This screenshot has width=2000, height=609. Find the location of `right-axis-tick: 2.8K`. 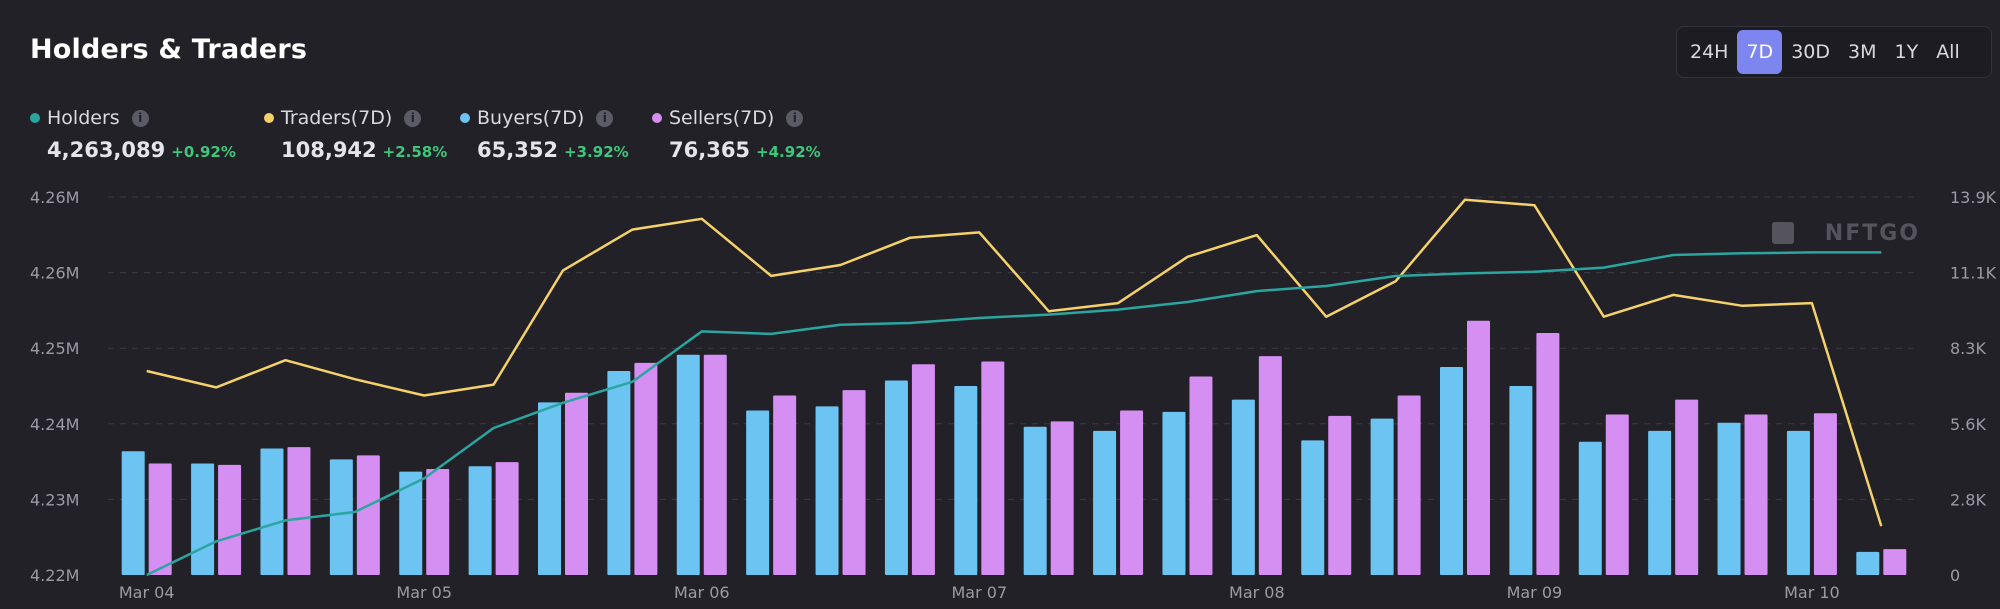

right-axis-tick: 2.8K is located at coordinates (1968, 499).